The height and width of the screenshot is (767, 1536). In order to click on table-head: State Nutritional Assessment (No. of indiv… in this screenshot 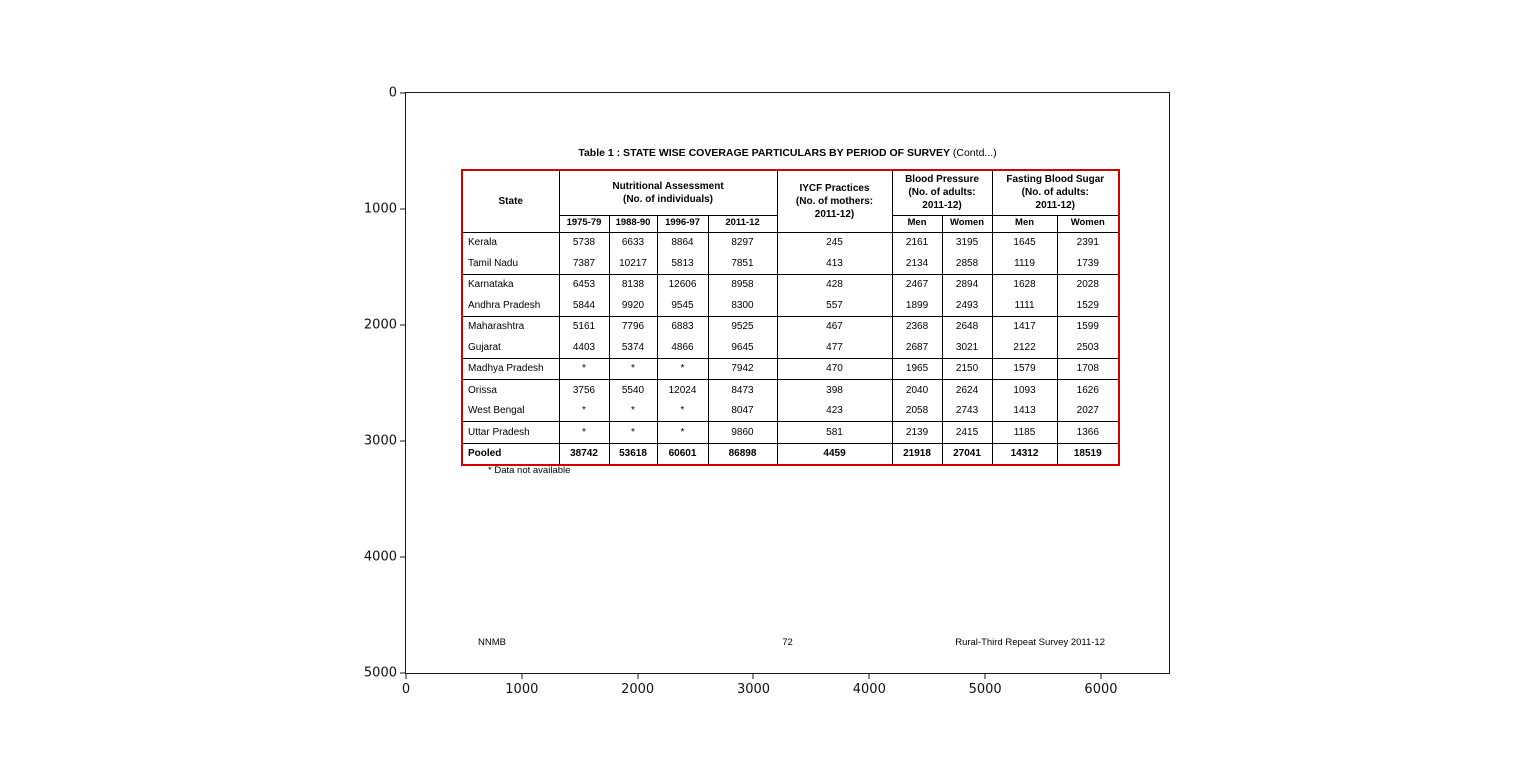, I will do `click(790, 201)`.